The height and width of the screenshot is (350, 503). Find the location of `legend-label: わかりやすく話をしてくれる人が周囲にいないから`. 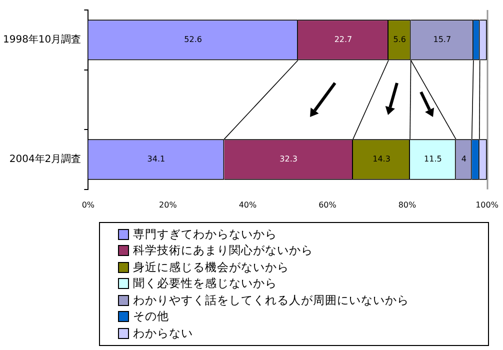

legend-label: わかりやすく話をしてくれる人が周囲にいないから is located at coordinates (271, 300).